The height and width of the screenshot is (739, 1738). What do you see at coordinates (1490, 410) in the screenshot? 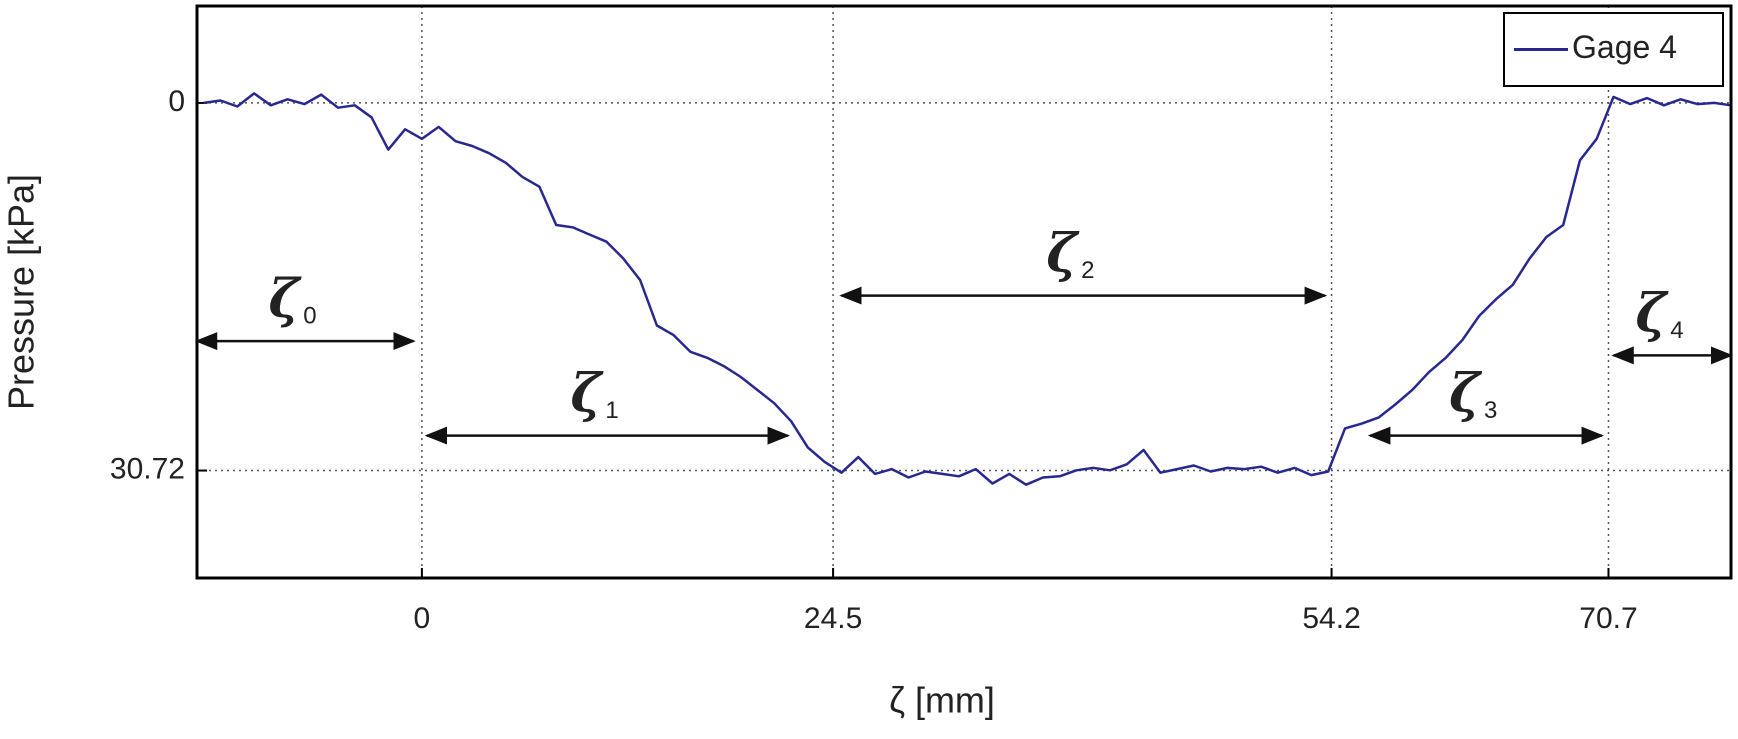
I see `region-subscript: 3` at bounding box center [1490, 410].